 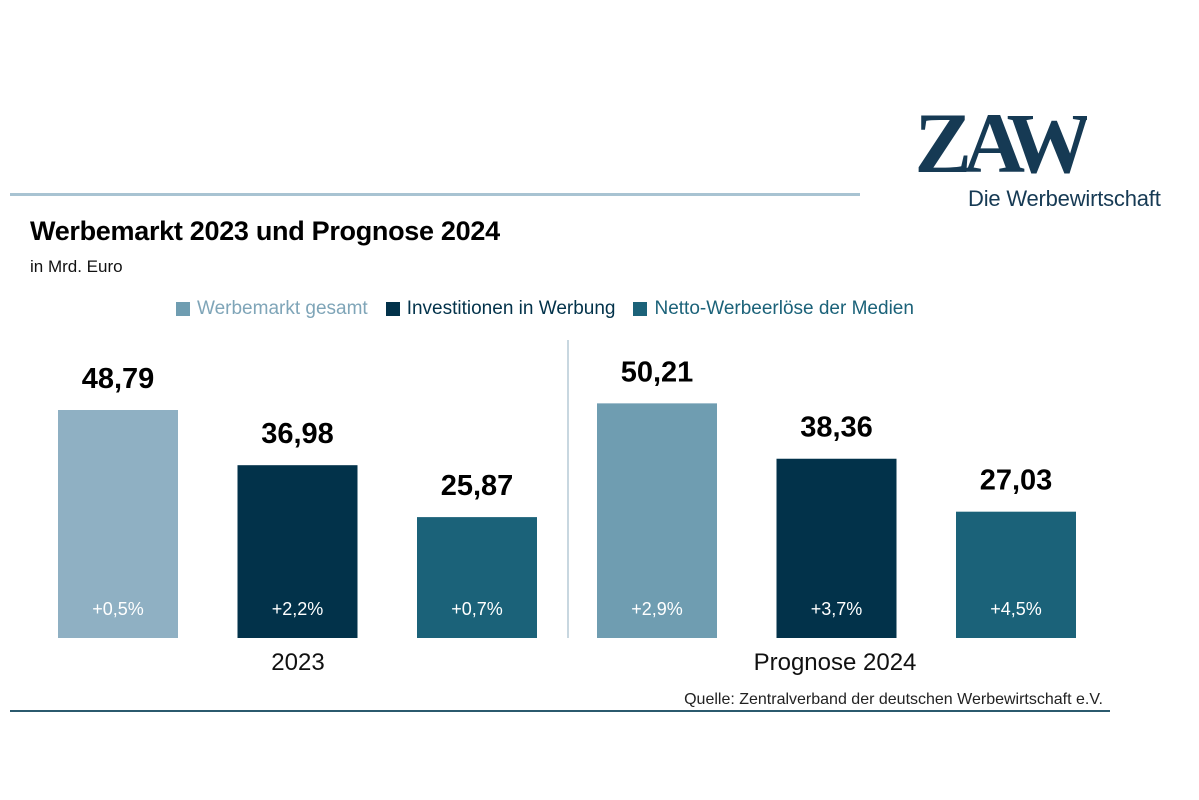 I want to click on value-label: 27,03, so click(x=1016, y=481).